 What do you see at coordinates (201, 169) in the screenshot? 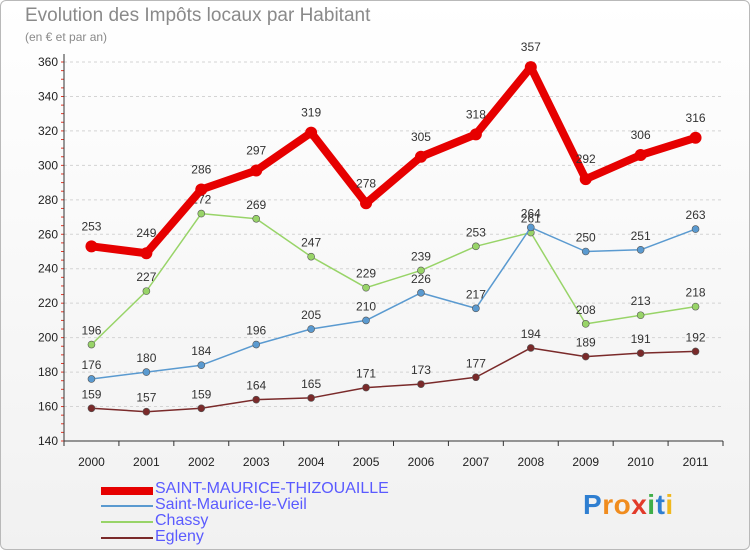
I see `data-label: 286` at bounding box center [201, 169].